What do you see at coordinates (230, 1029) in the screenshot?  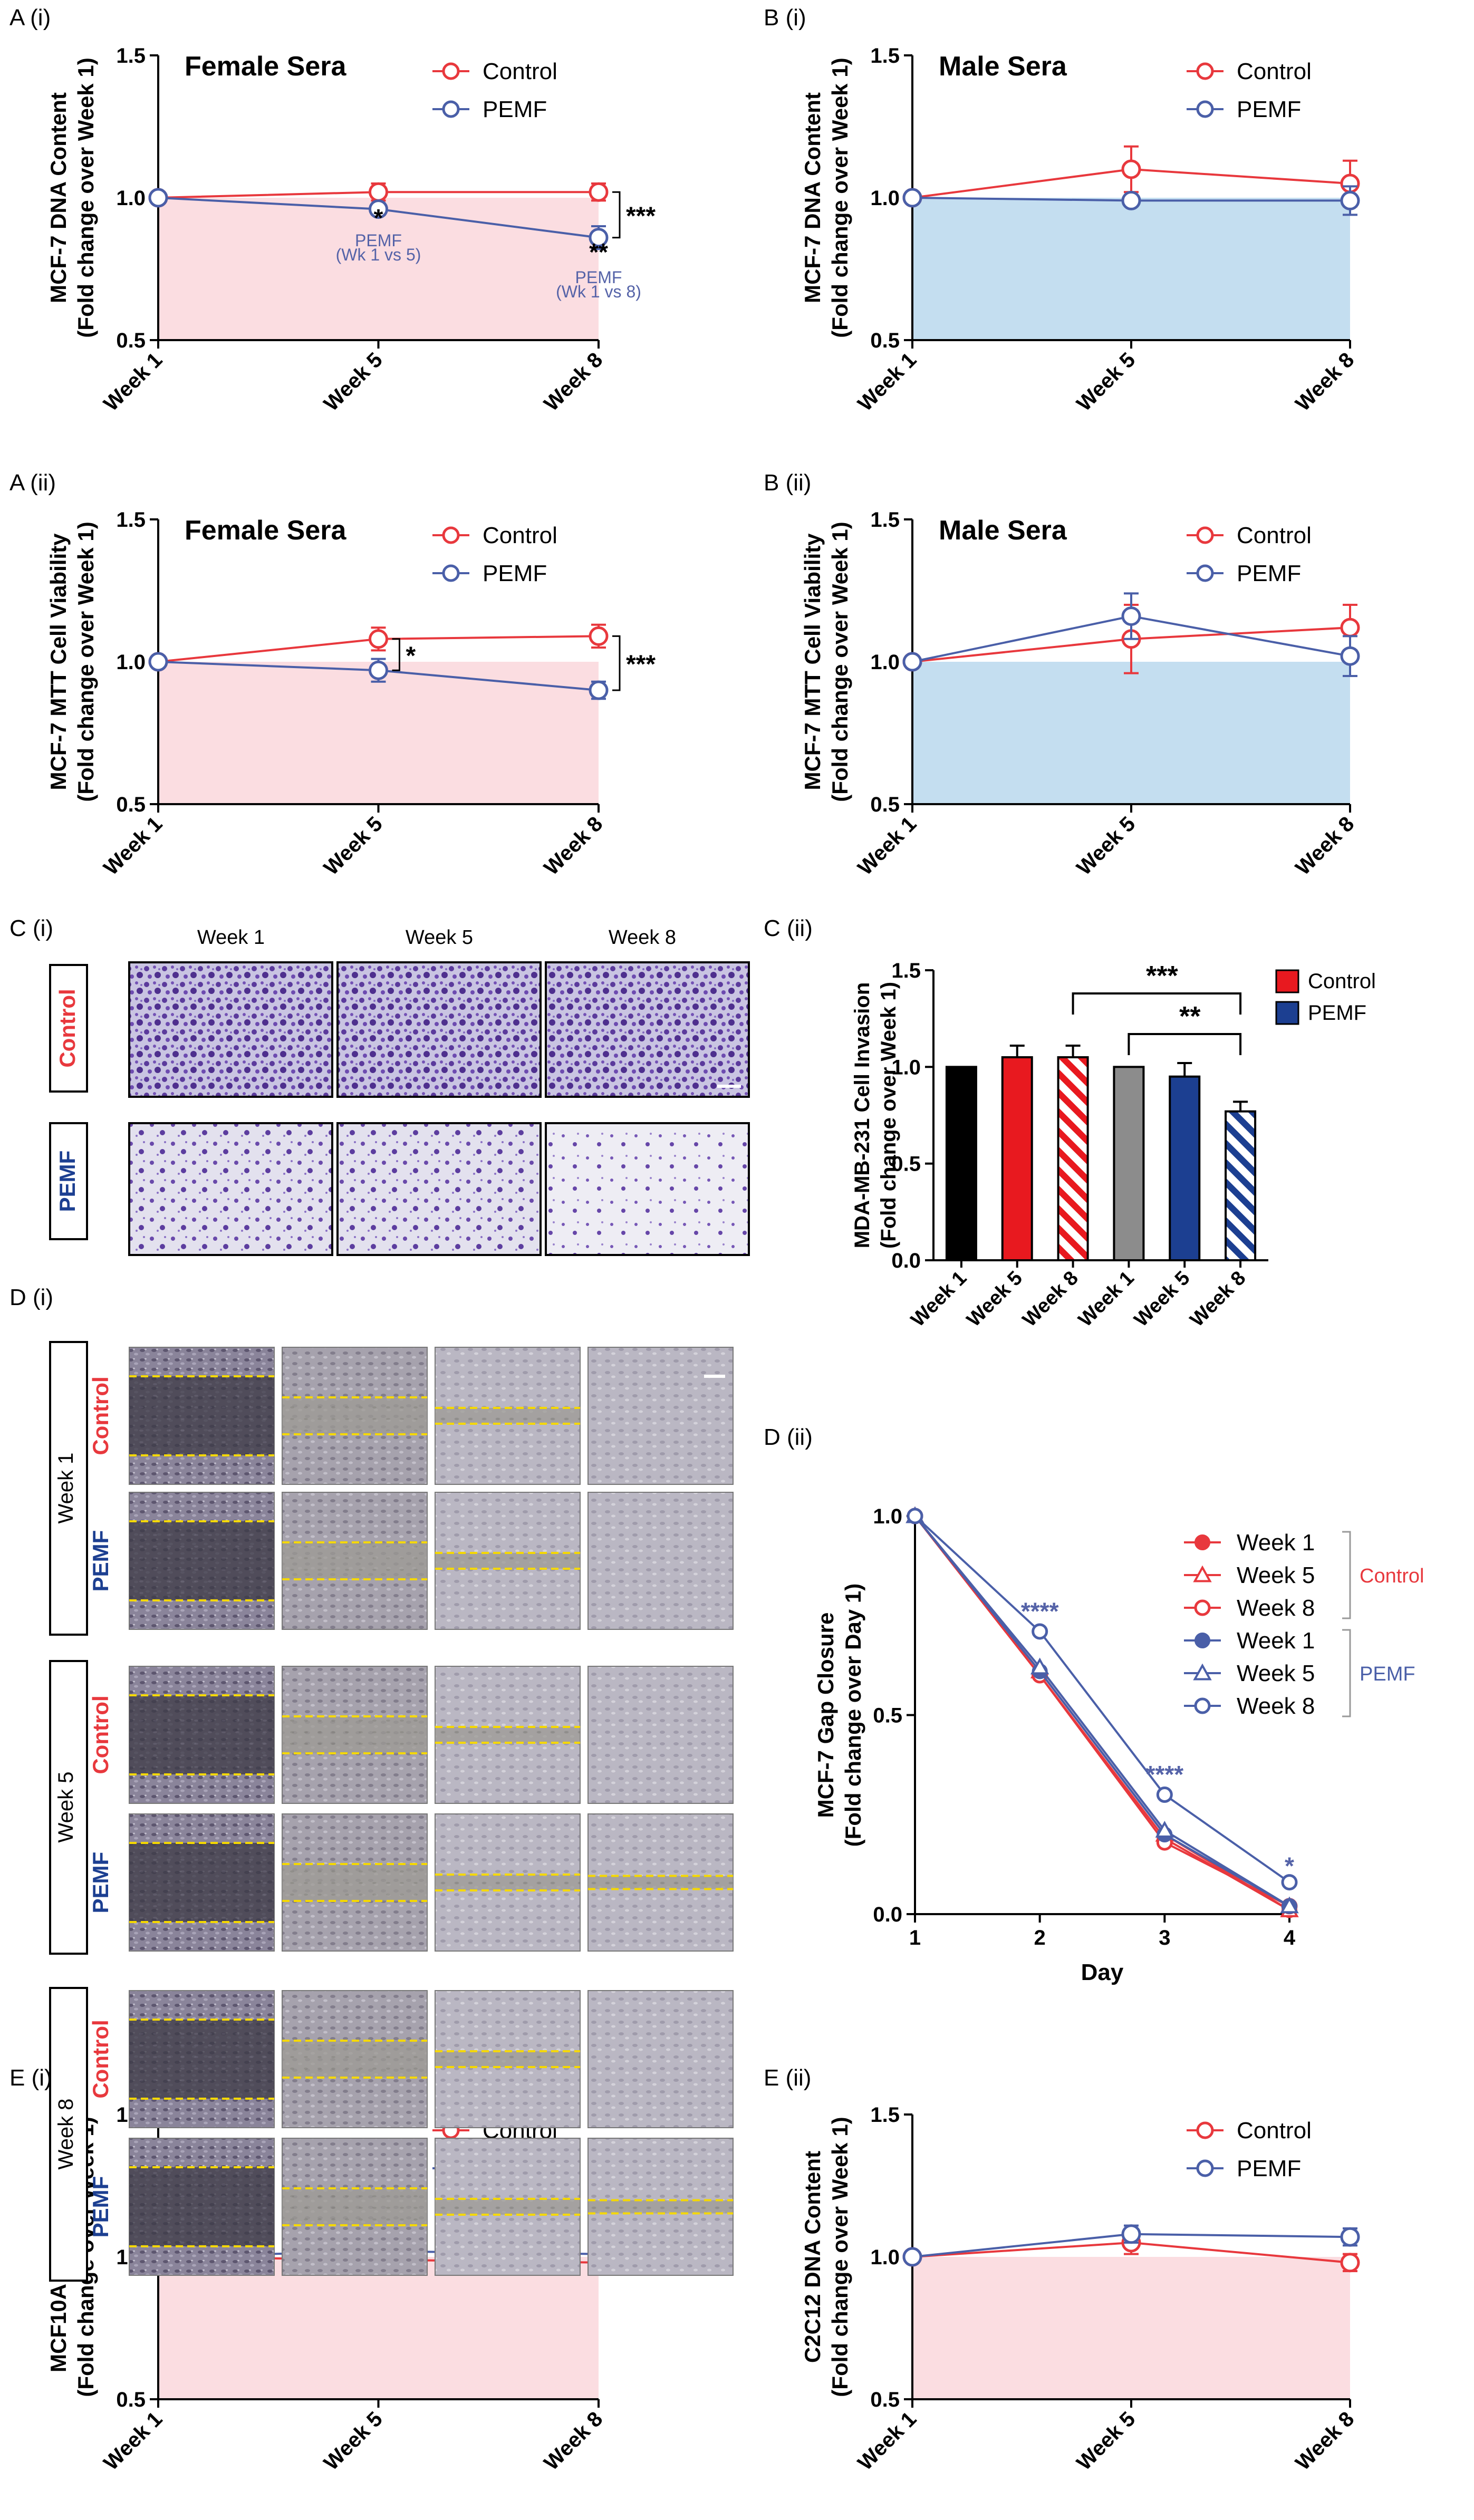 I see `micrograph-control-week1` at bounding box center [230, 1029].